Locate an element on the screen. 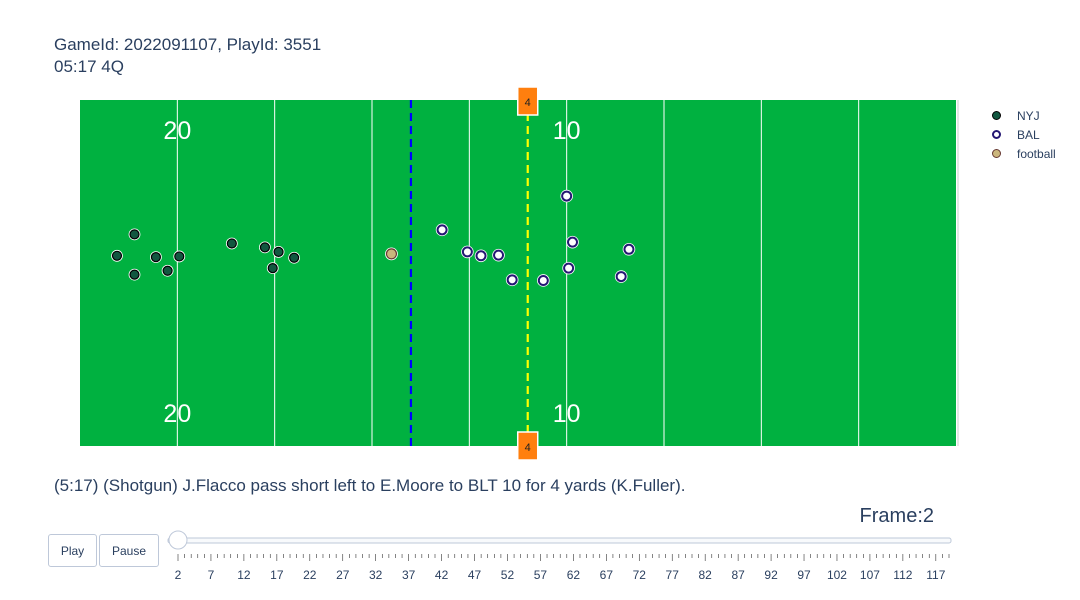  legend-label-nyj: NYJ is located at coordinates (1028, 115).